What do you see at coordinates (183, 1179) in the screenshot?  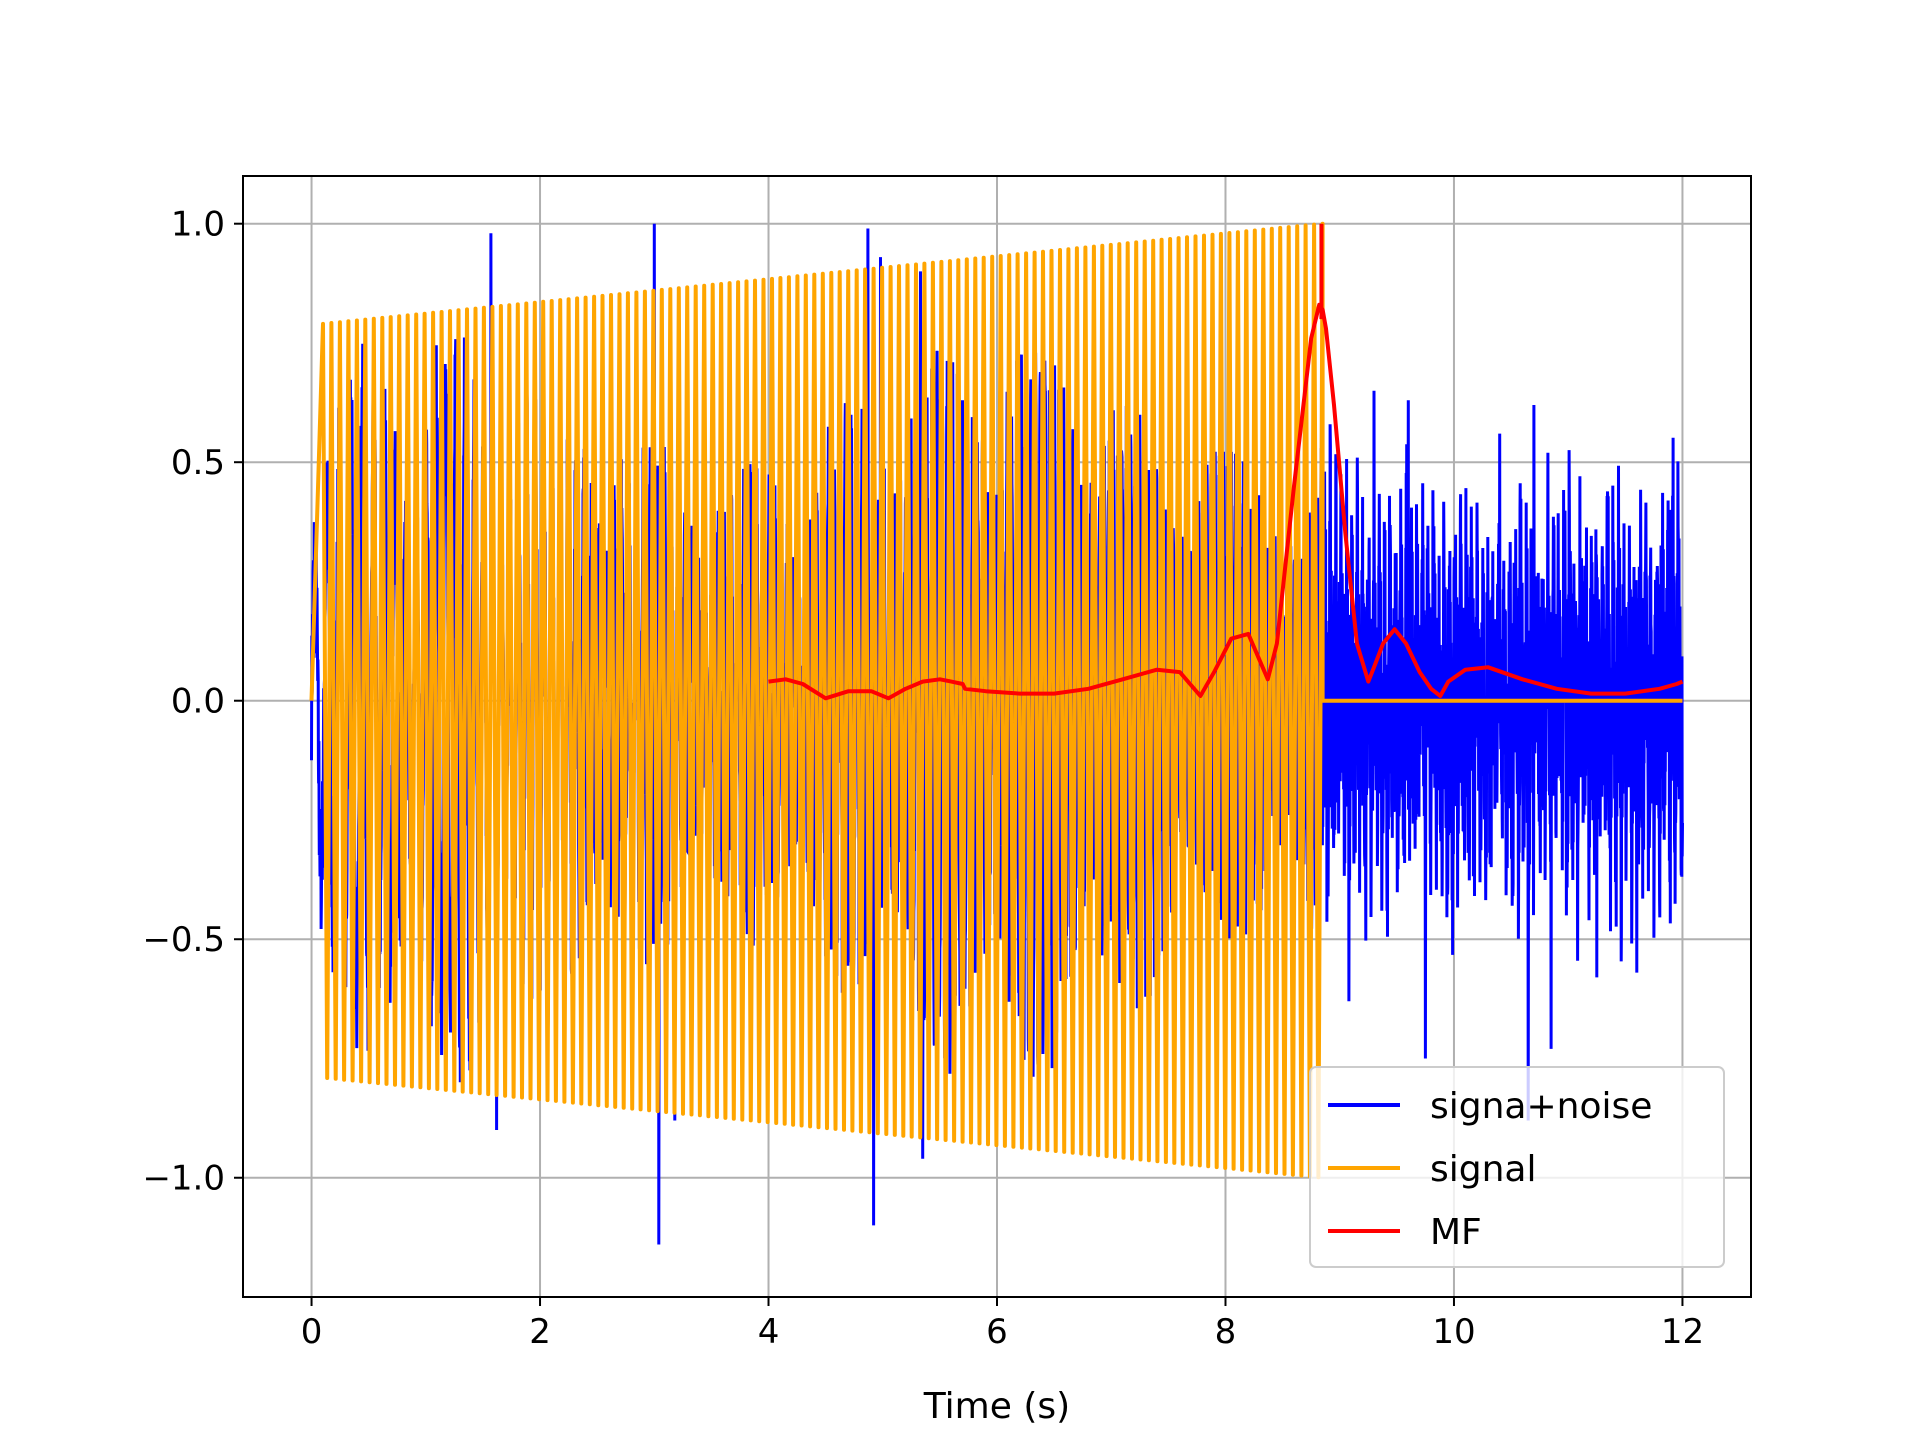 I see `y-tick-label: −1.0` at bounding box center [183, 1179].